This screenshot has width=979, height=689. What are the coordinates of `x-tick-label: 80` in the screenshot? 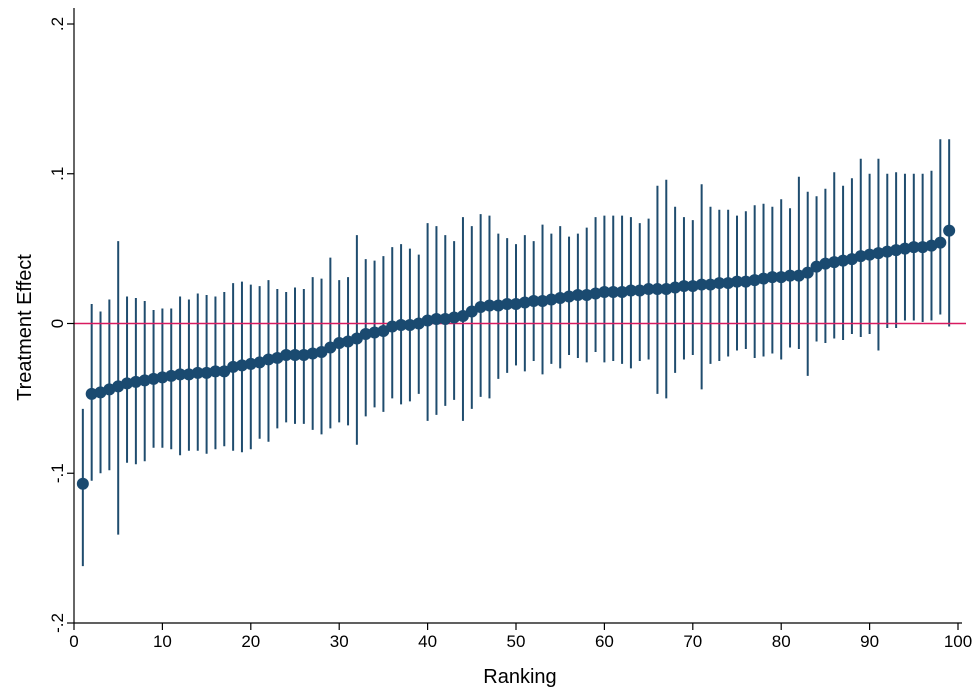 It's located at (781, 641).